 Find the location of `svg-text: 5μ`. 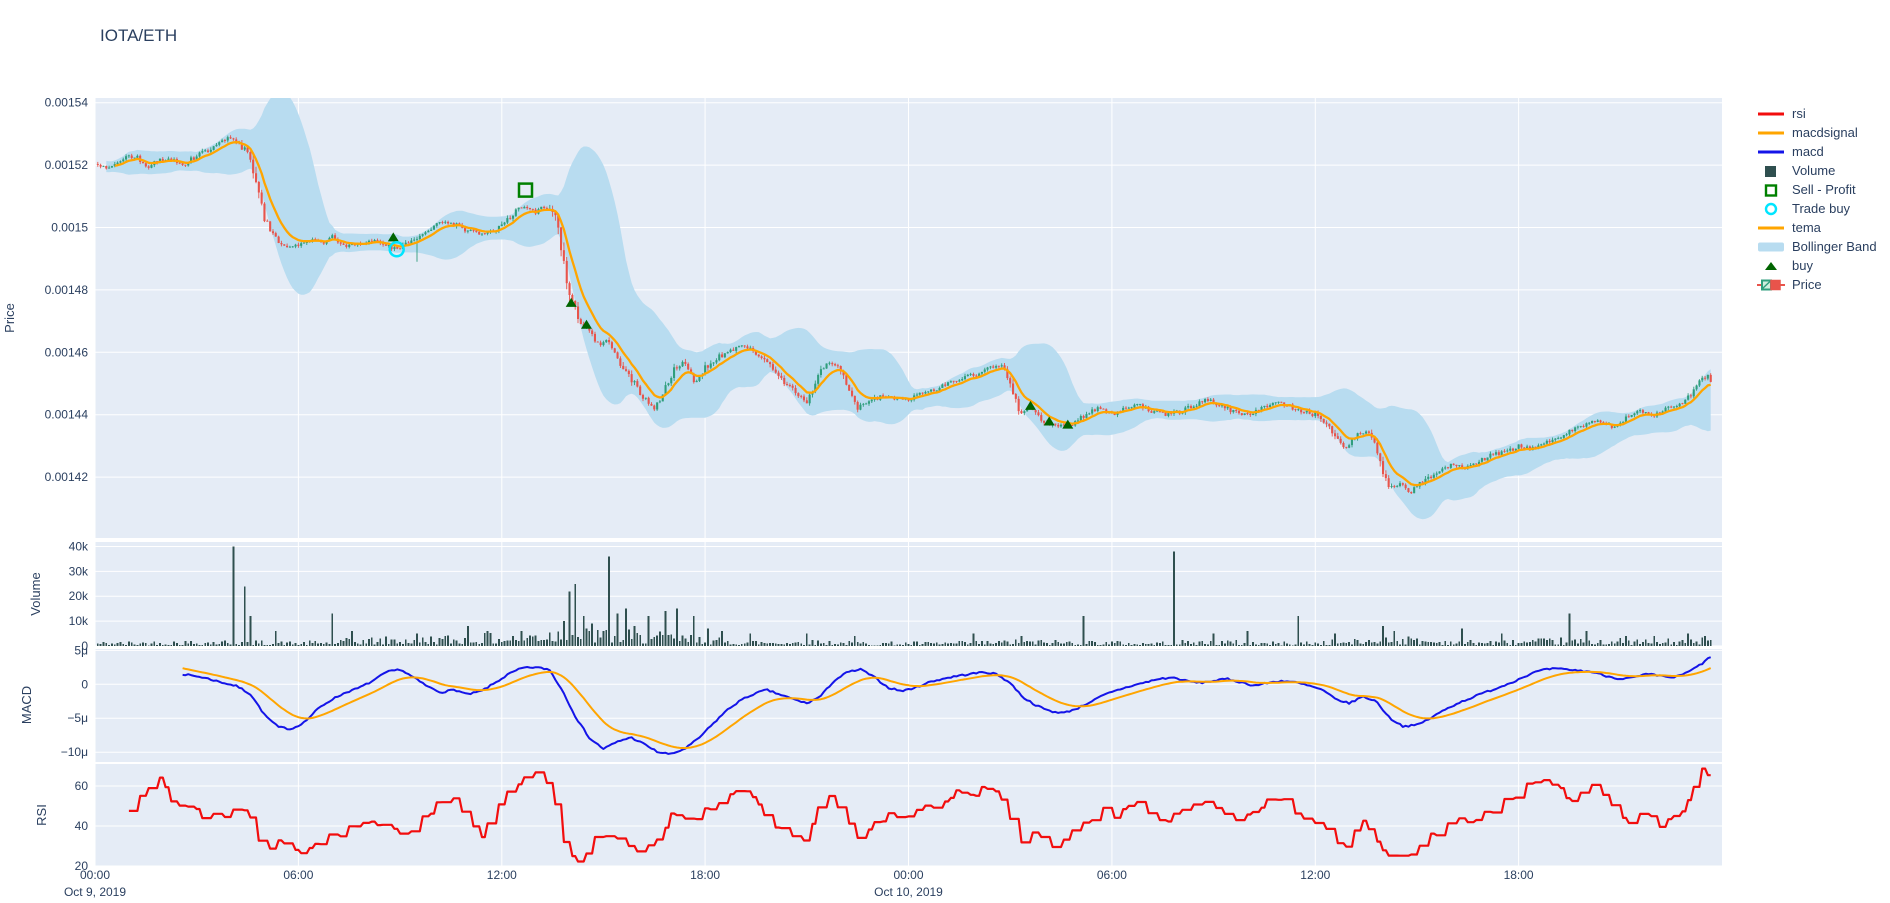

svg-text: 5μ is located at coordinates (81, 650).